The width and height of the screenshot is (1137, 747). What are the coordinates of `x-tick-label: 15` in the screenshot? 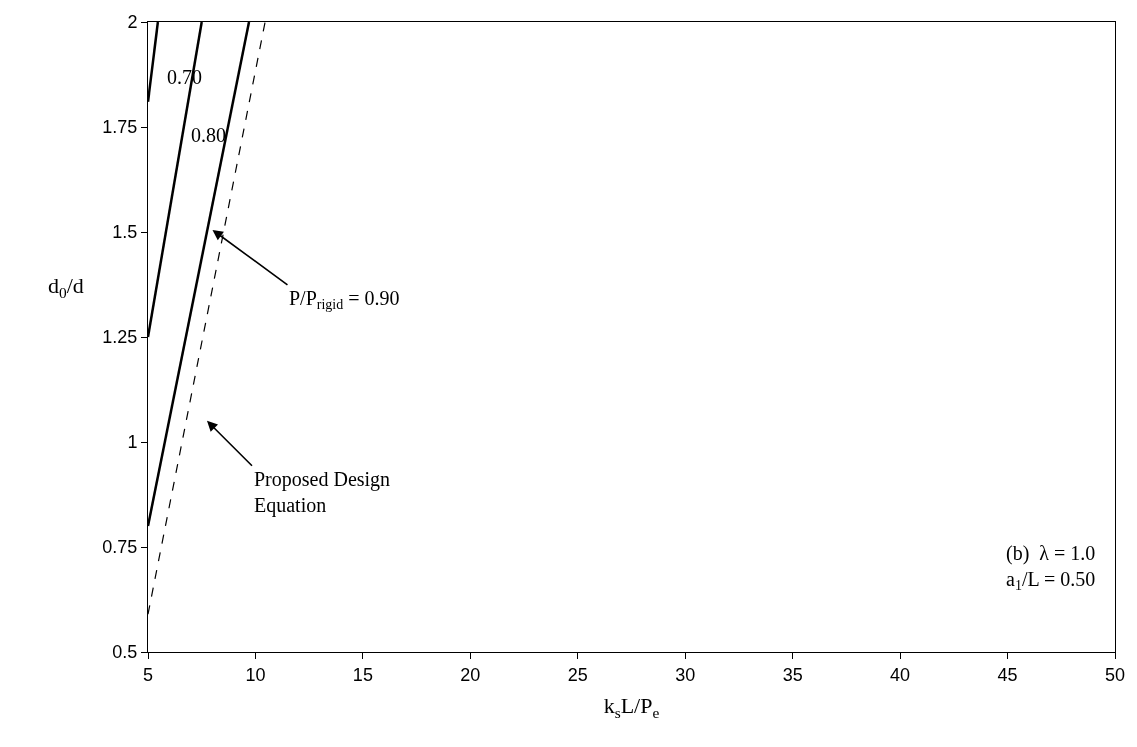 It's located at (362, 674).